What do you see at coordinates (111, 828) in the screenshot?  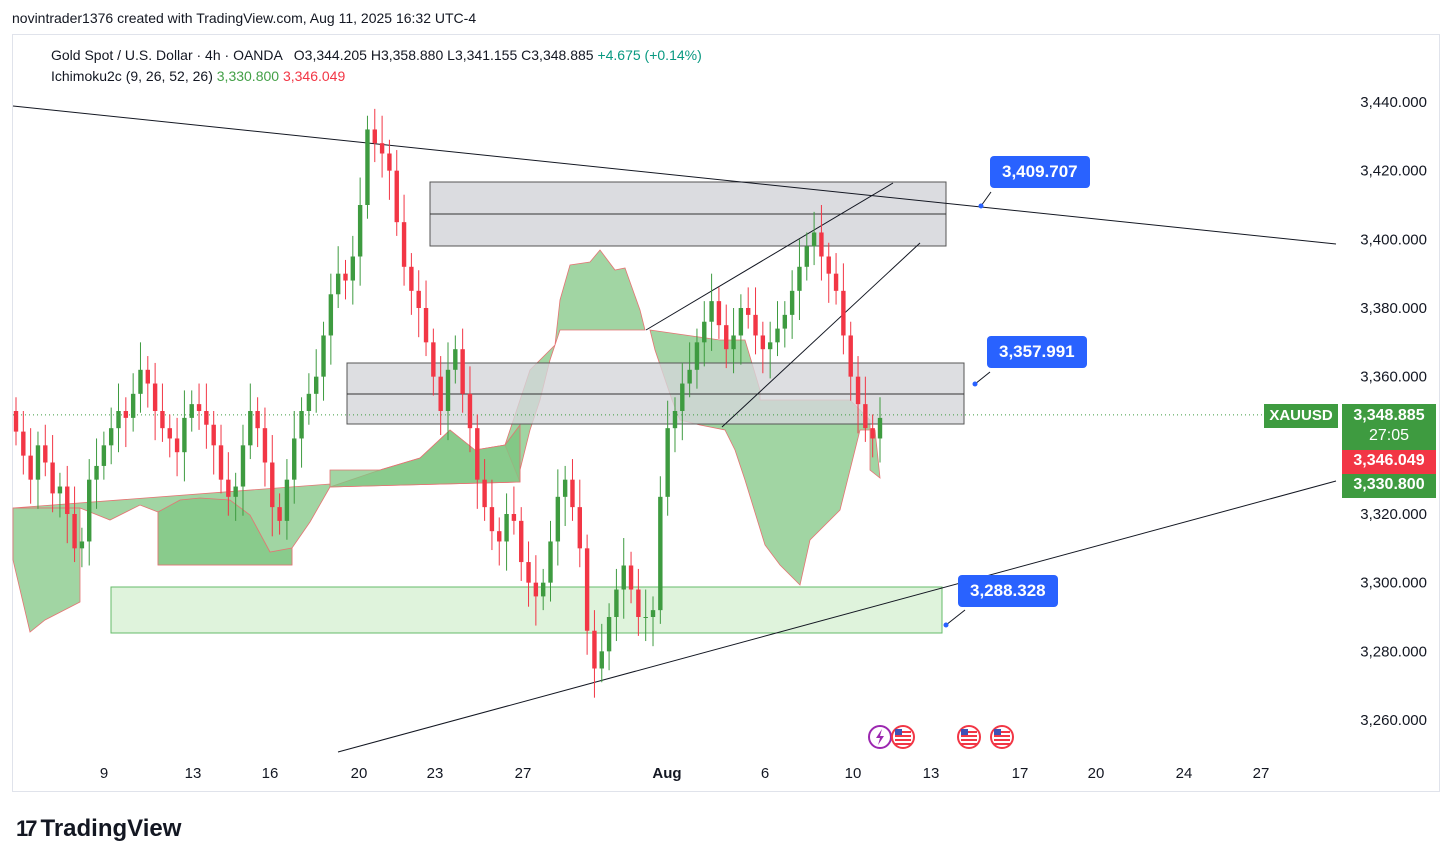 I see `brand-name: TradingView` at bounding box center [111, 828].